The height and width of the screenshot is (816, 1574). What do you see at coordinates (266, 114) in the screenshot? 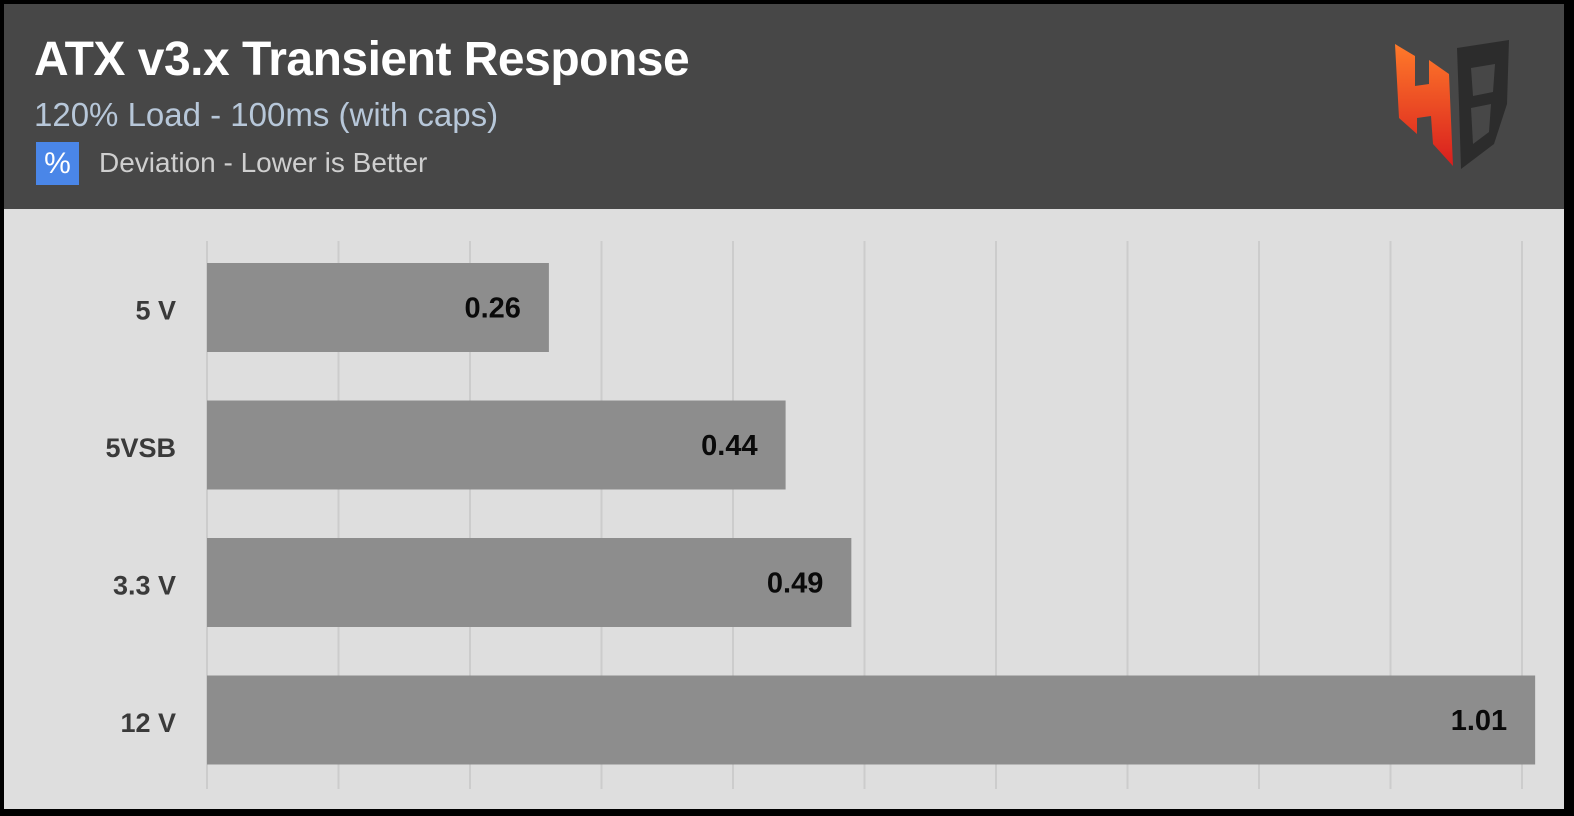
I see `chart-subtitle: 120% Load - 100ms (with caps)` at bounding box center [266, 114].